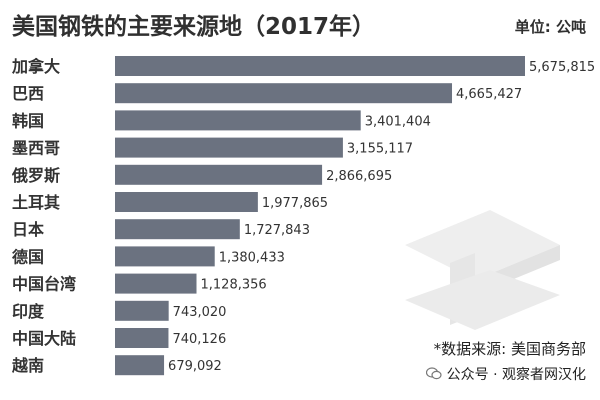 The width and height of the screenshot is (600, 400). Describe the element at coordinates (27, 365) in the screenshot. I see `category-label: 越南` at that location.